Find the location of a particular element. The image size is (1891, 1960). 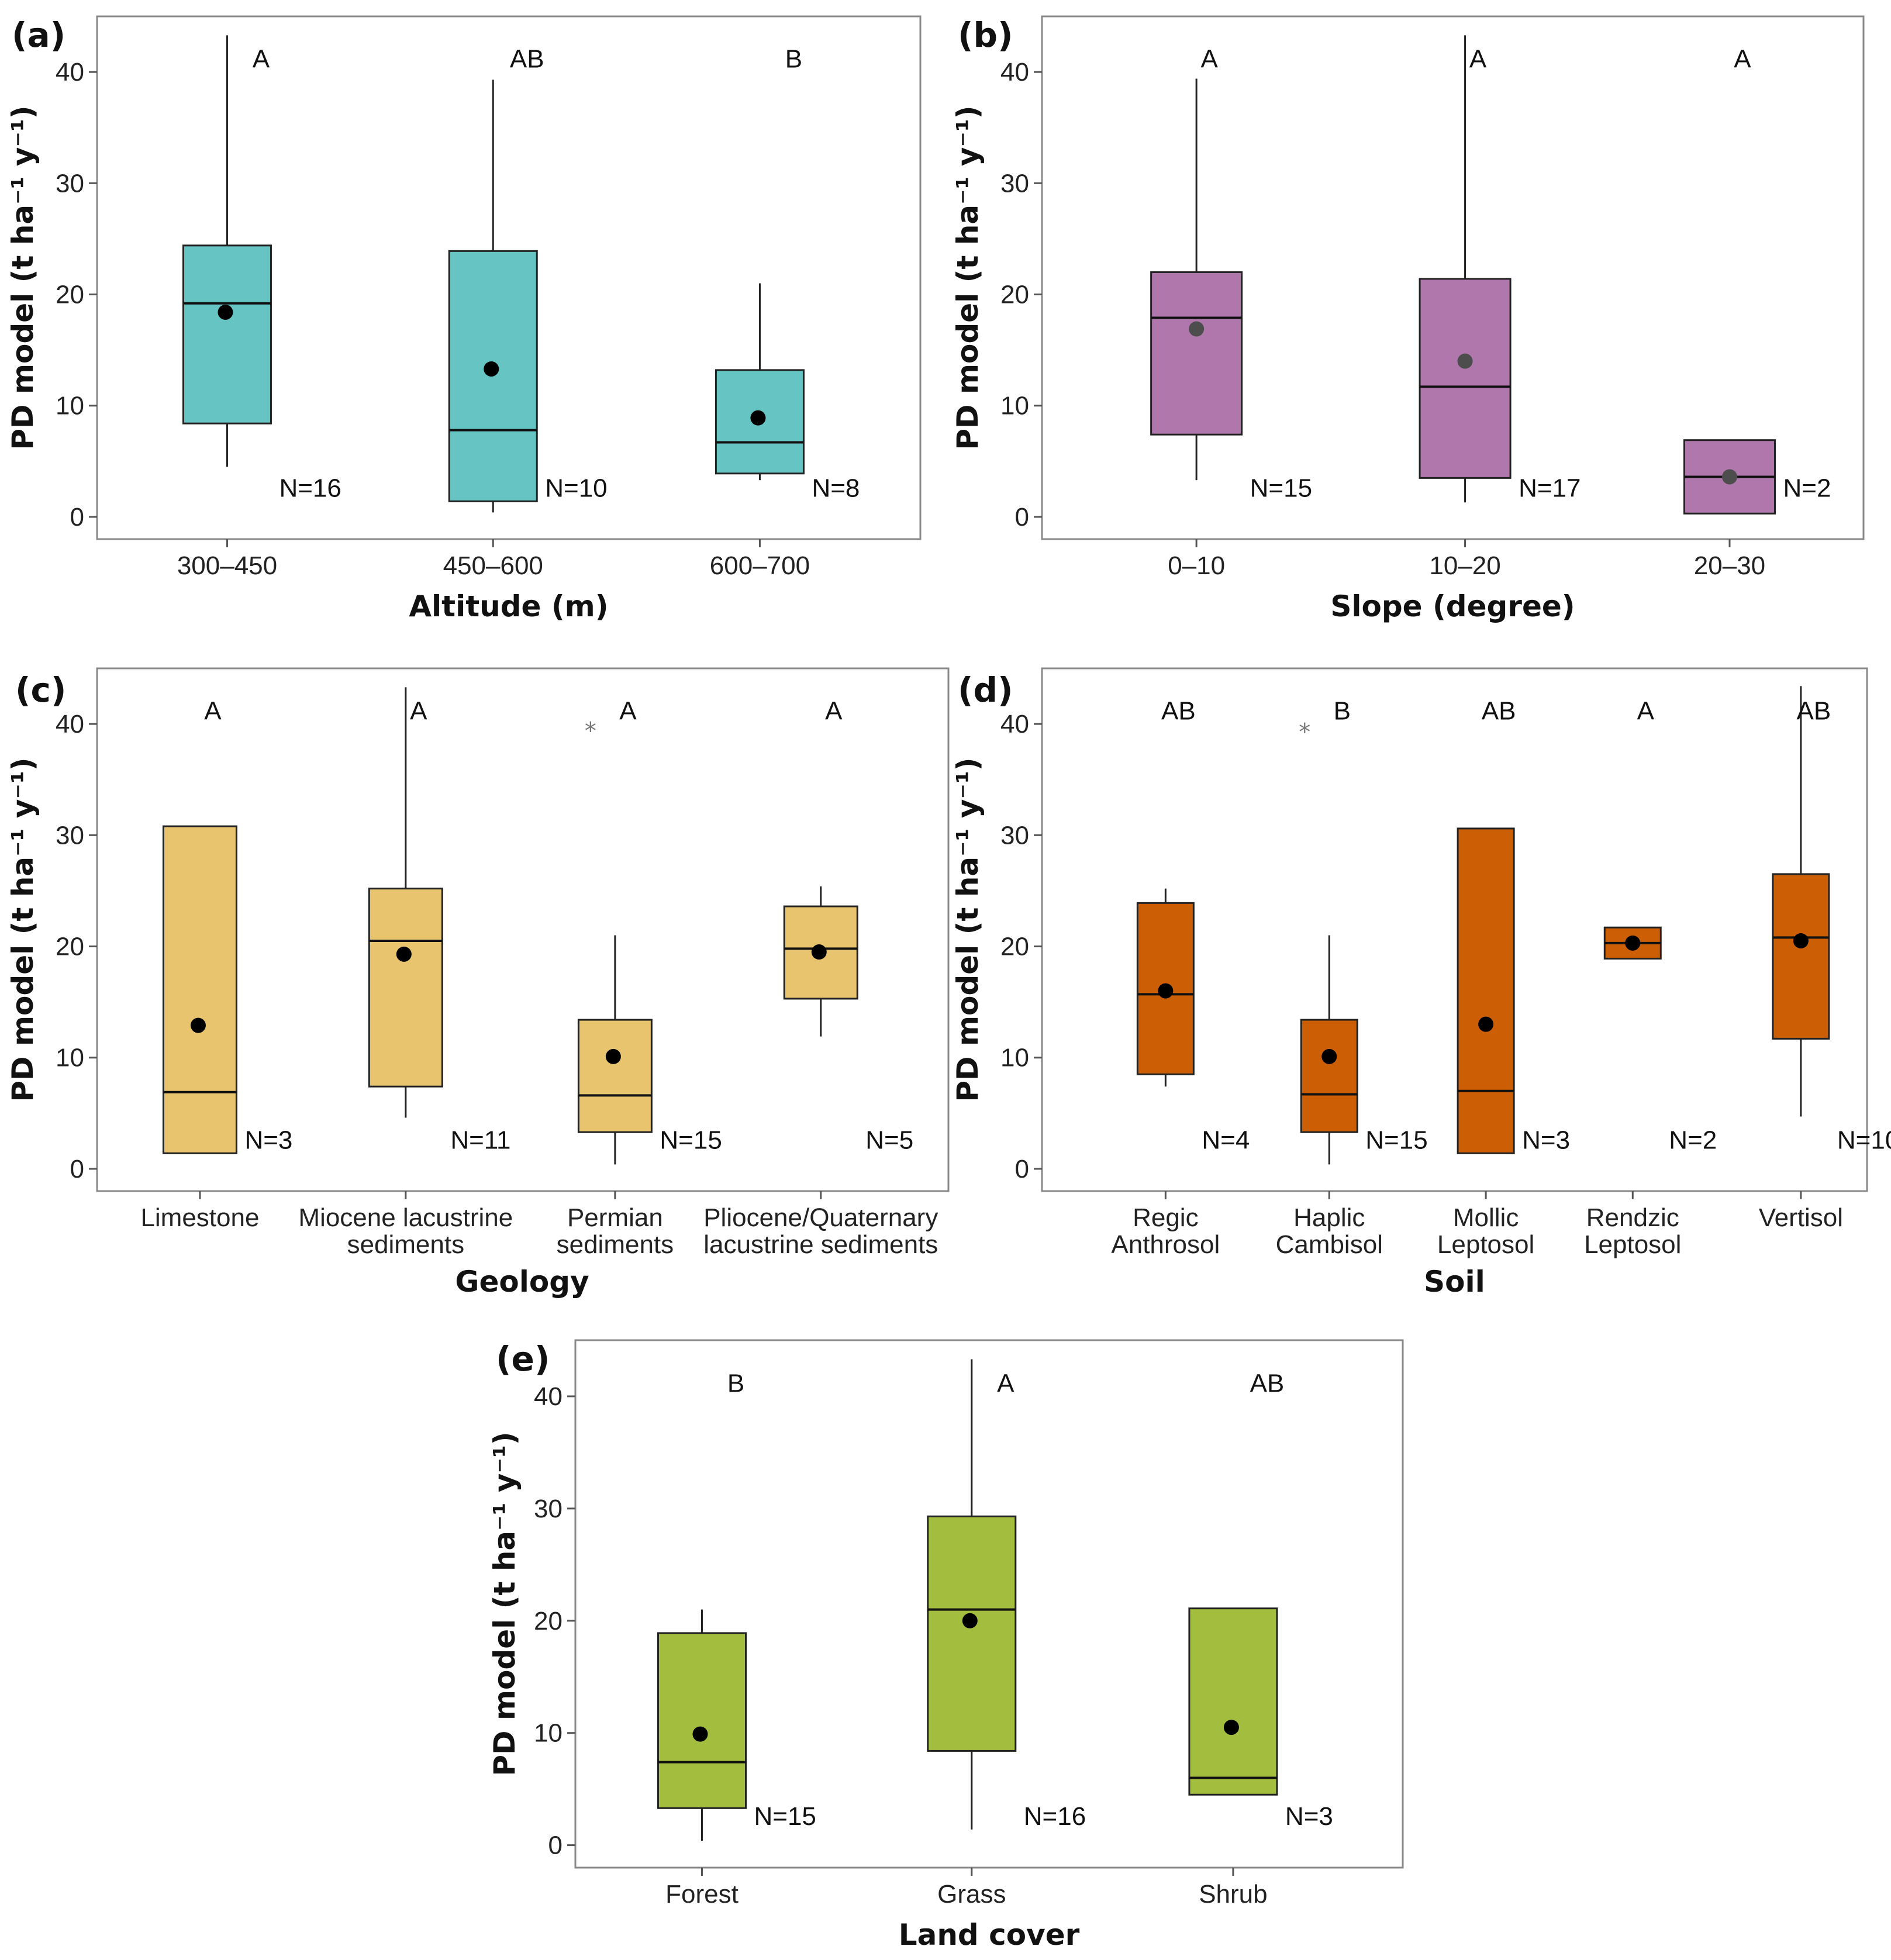

category-0: B N=15 Forest is located at coordinates (737, 1639).